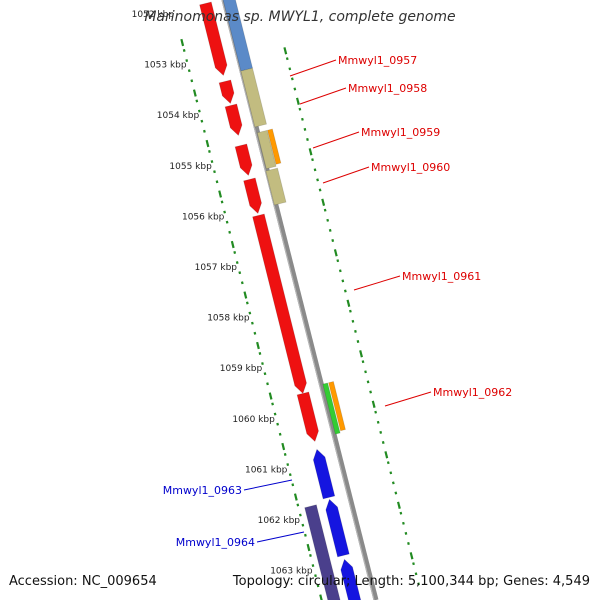  Describe the element at coordinates (202, 490) in the screenshot. I see `gene-label: Mmwyl1_0963` at that location.